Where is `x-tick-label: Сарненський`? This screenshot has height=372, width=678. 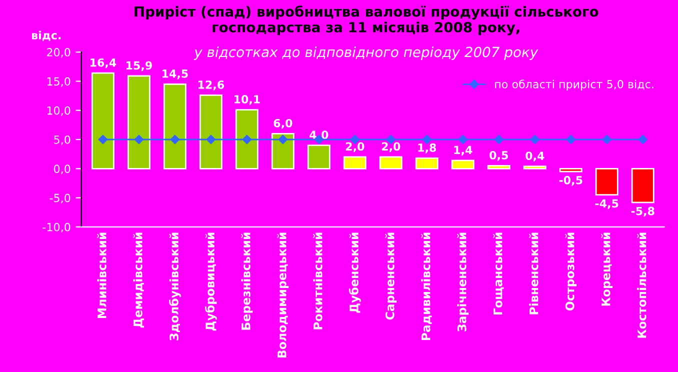 x-tick-label: Сарненський is located at coordinates (391, 276).